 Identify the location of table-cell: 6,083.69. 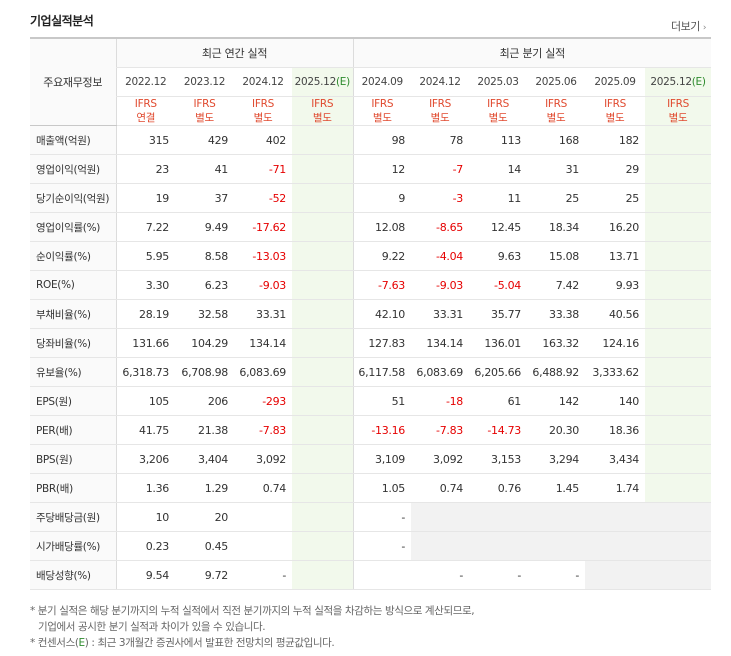
(440, 372).